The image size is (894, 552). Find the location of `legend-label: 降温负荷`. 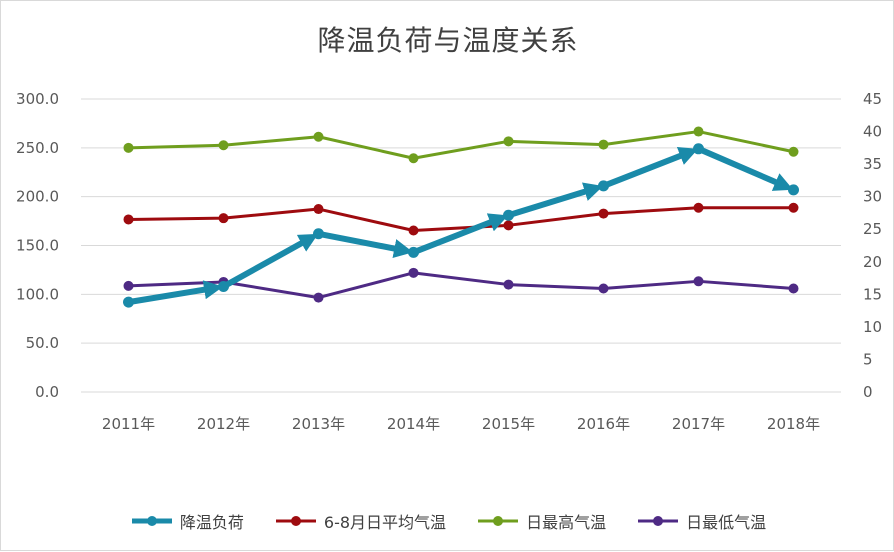

legend-label: 降温负荷 is located at coordinates (211, 522).